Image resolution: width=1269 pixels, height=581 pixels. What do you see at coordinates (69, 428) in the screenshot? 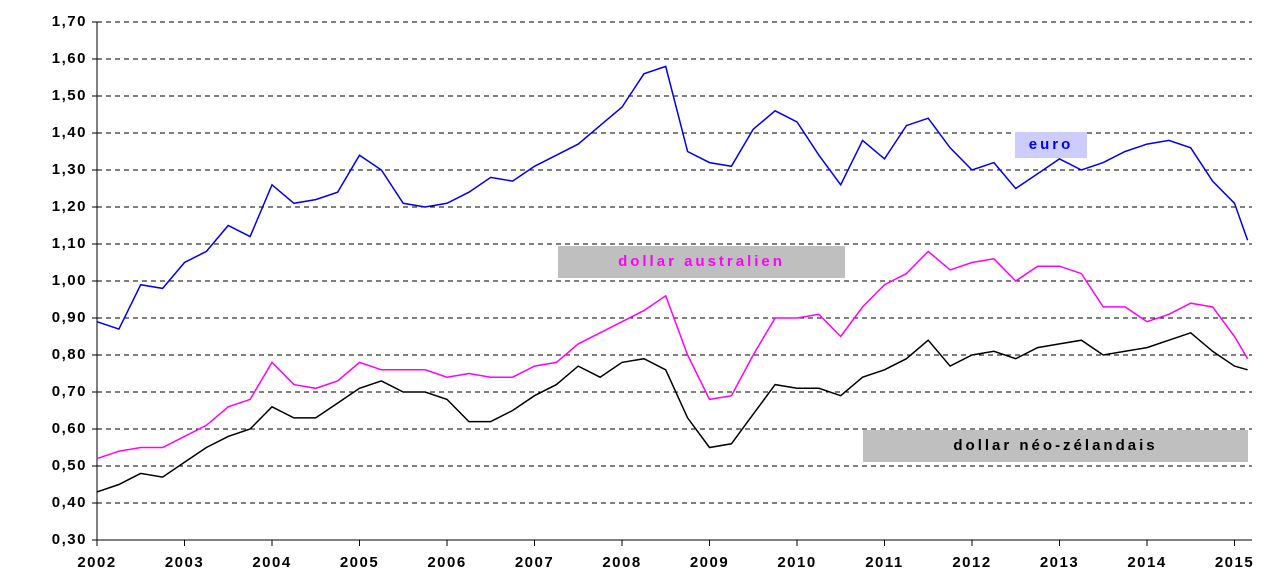
I see `y-tick-label: 0,60` at bounding box center [69, 428].